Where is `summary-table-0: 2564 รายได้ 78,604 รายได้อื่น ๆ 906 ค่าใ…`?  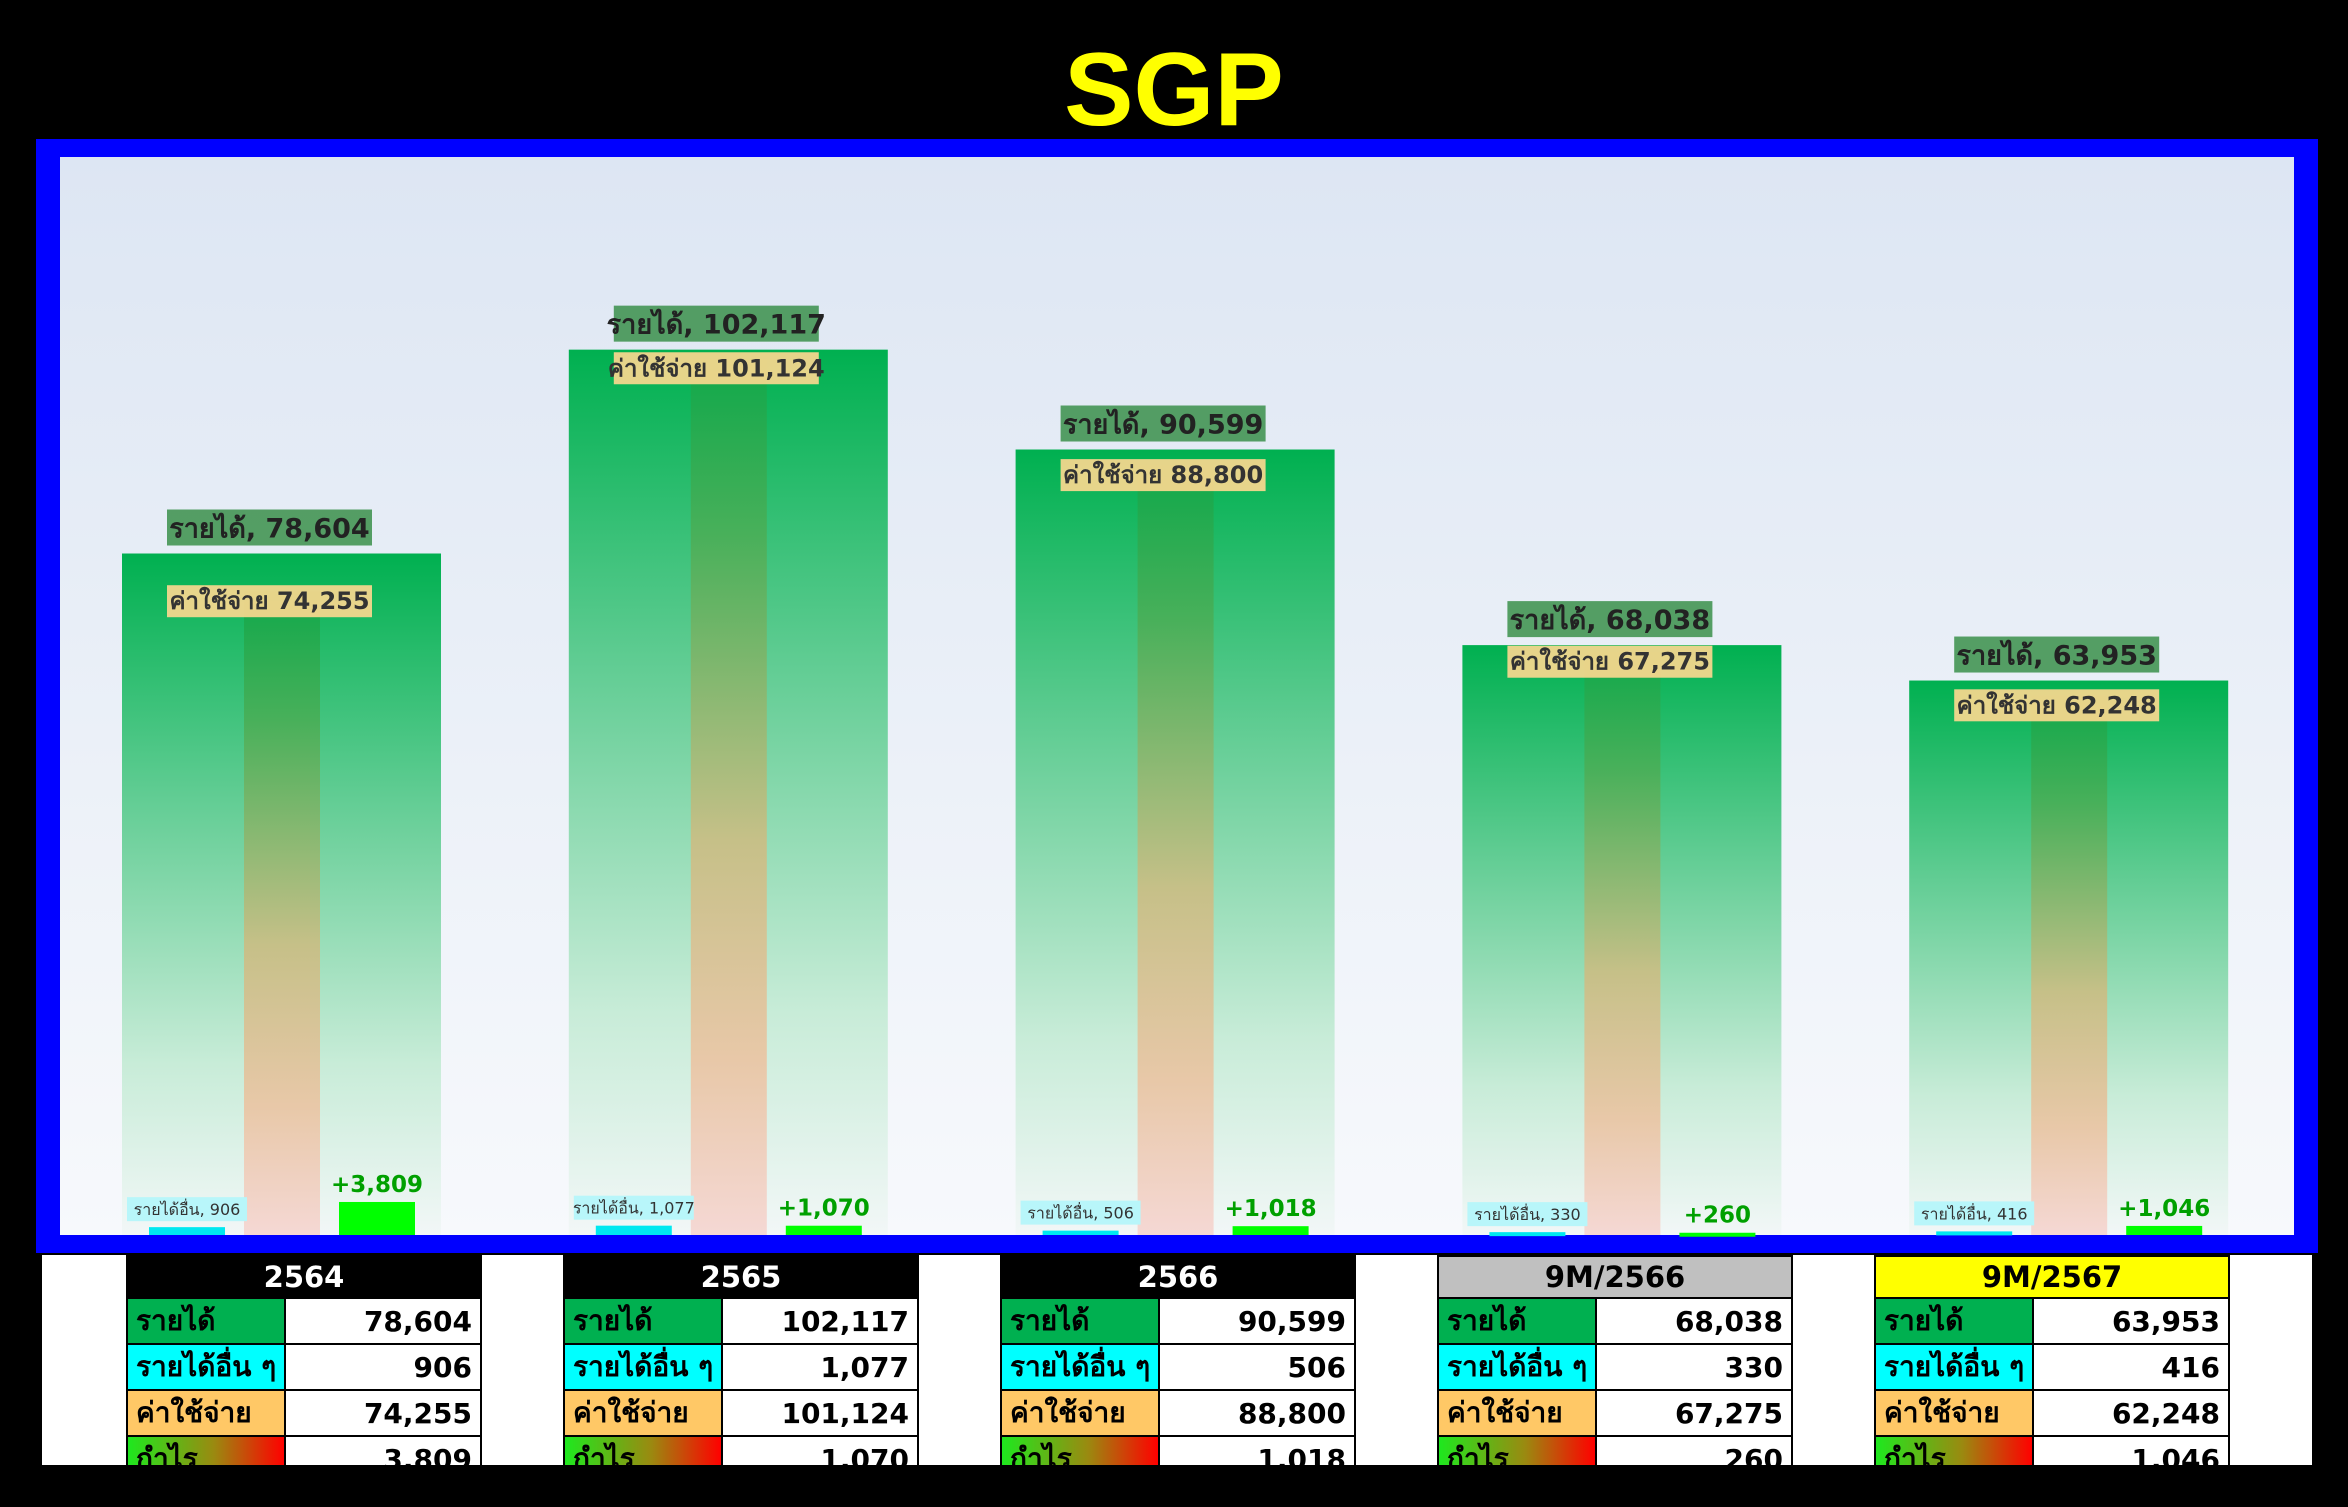 summary-table-0: 2564 รายได้ 78,604 รายได้อื่น ๆ 906 ค่าใ… is located at coordinates (303, 1369).